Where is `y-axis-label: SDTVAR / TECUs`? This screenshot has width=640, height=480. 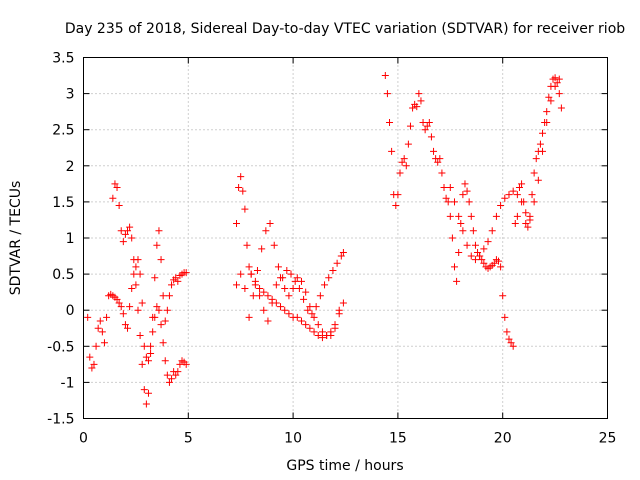 y-axis-label: SDTVAR / TECUs is located at coordinates (16, 238).